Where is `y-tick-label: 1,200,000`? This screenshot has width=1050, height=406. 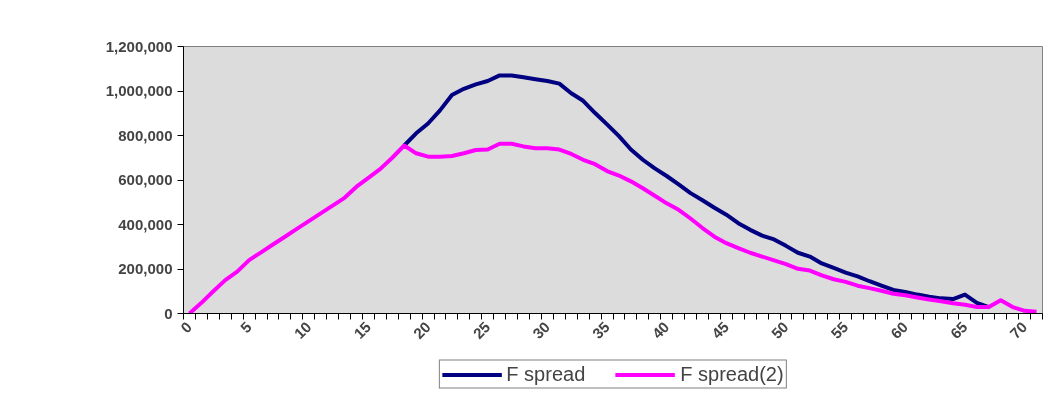 y-tick-label: 1,200,000 is located at coordinates (139, 46).